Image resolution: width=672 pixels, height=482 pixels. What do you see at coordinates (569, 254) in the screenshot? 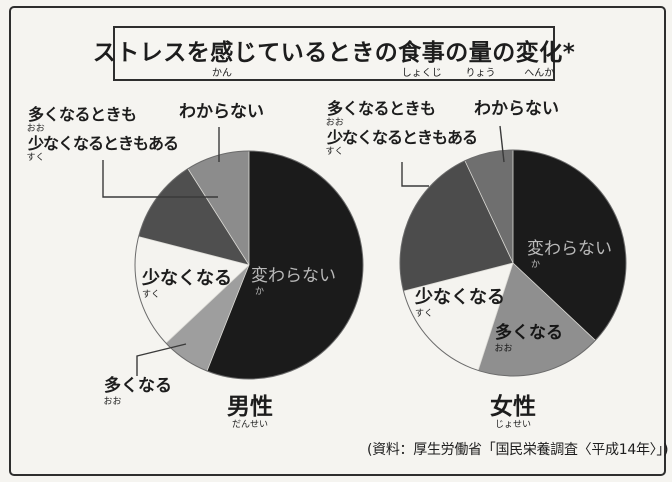
I see `women-label-kawaranai: 変かわらない` at bounding box center [569, 254].